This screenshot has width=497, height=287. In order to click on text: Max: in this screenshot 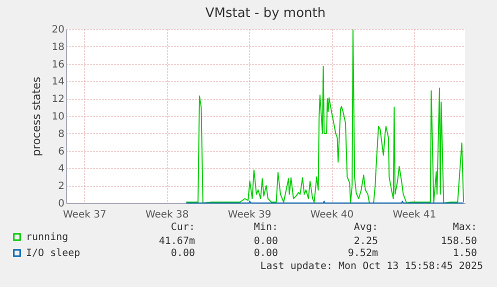, I will do `click(464, 227)`.